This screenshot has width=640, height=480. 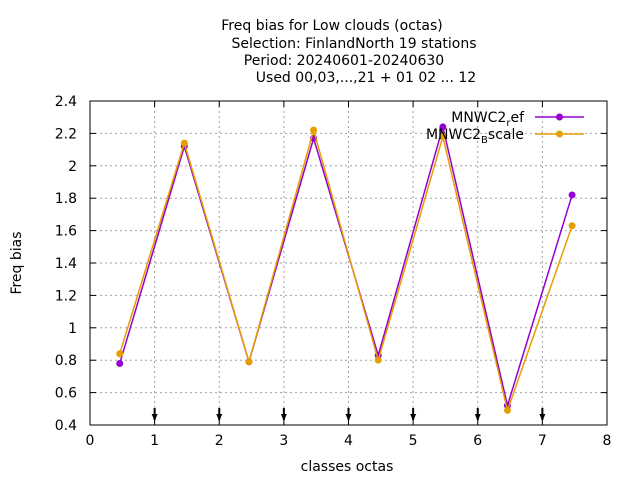 I want to click on x-tick-label: 1, so click(x=154, y=441).